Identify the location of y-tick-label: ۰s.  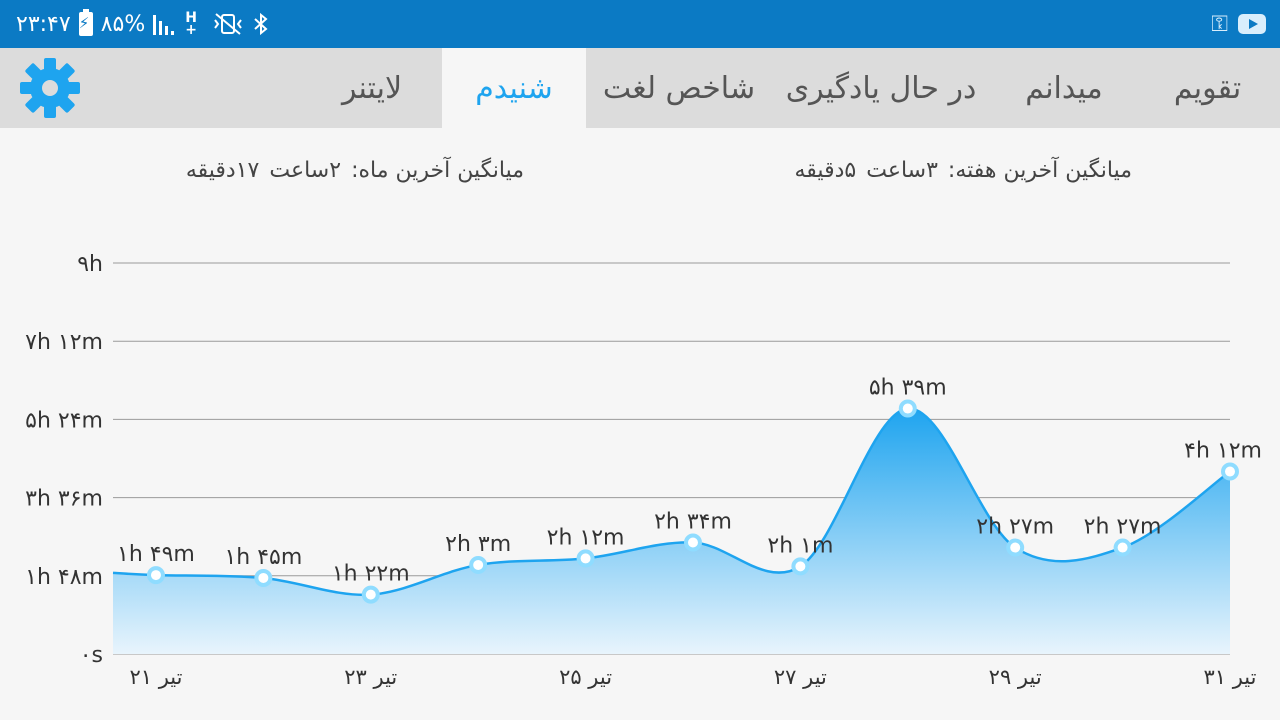
(91, 655).